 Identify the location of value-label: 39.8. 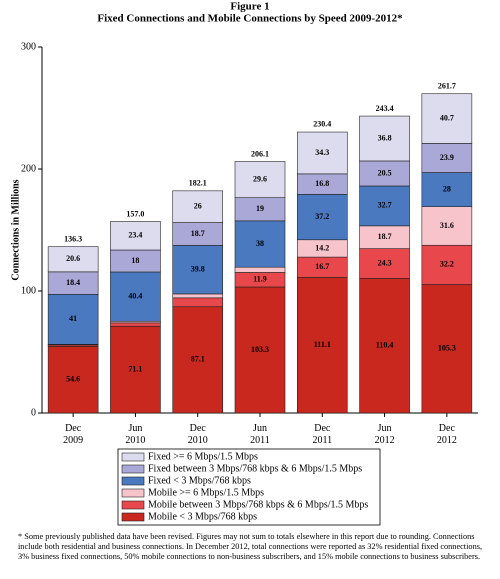
(198, 268).